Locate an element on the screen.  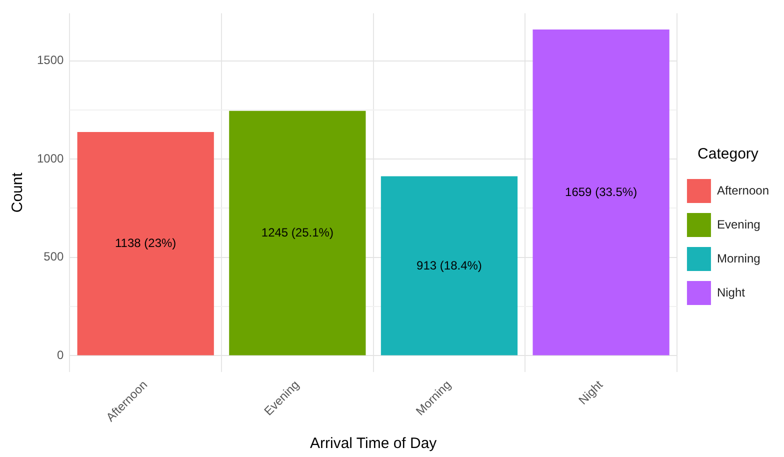
legend-label: Evening is located at coordinates (738, 224).